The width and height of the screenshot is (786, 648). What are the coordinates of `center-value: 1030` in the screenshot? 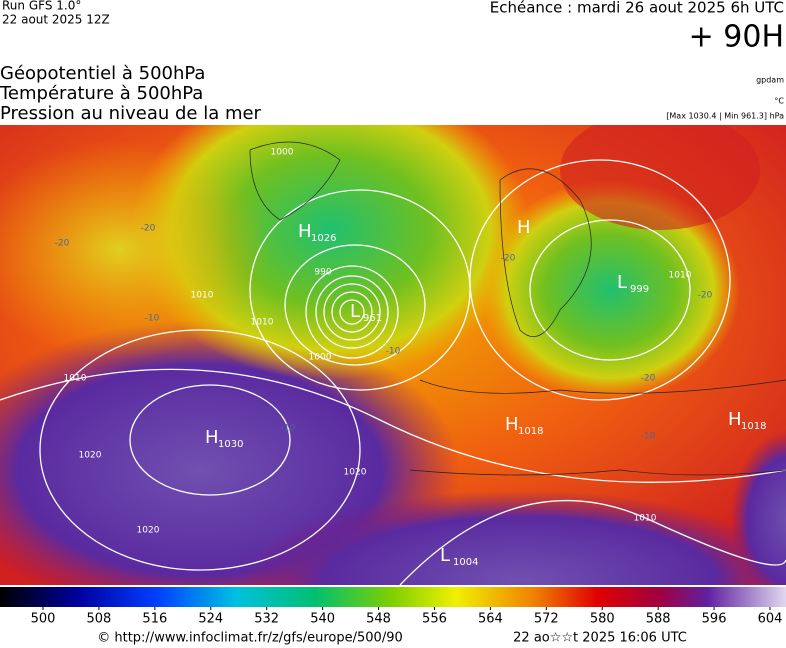 It's located at (230, 444).